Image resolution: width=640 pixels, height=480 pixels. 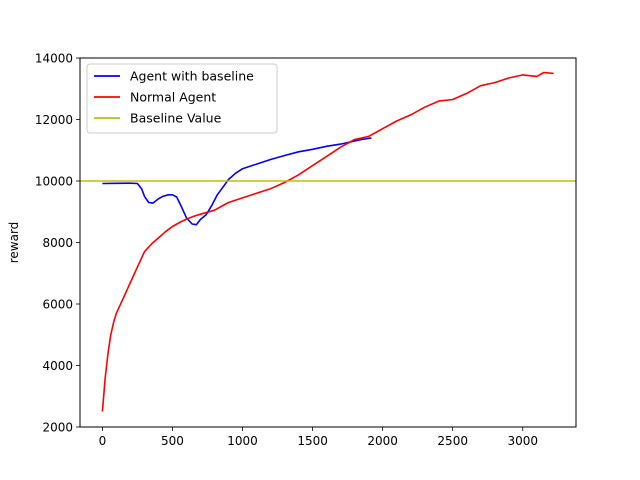 I want to click on y-tick-label: 10000, so click(x=54, y=182).